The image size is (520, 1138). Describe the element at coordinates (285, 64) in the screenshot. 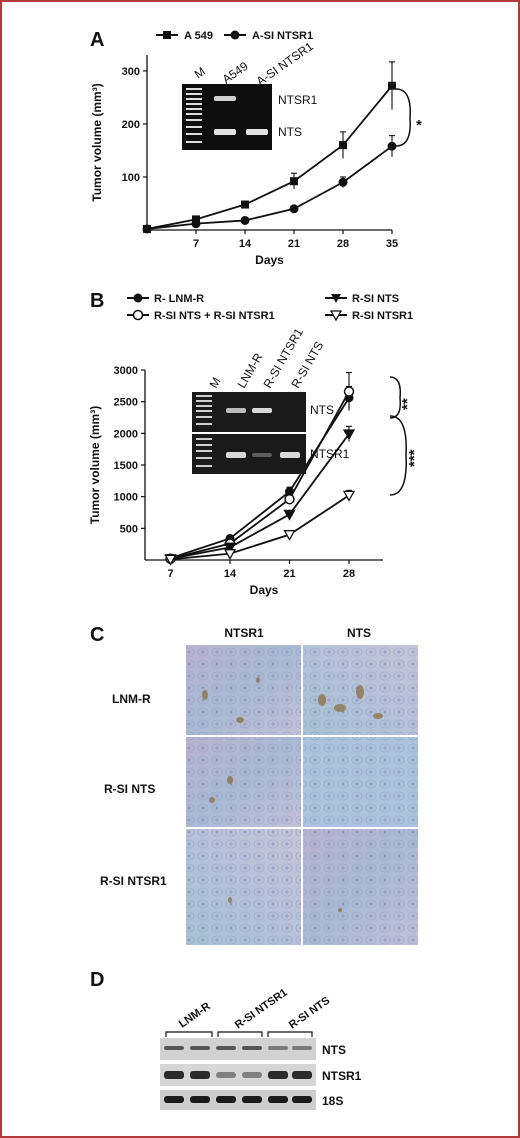

I see `gel-lane-label: A-SI NTSR1` at that location.